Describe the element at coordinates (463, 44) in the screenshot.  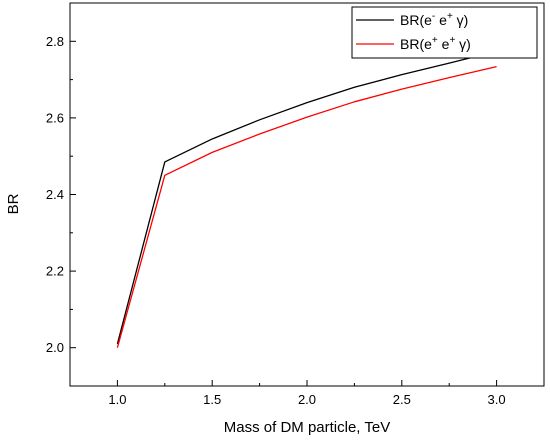
I see `legend-label-series-2-part3: γ)` at that location.